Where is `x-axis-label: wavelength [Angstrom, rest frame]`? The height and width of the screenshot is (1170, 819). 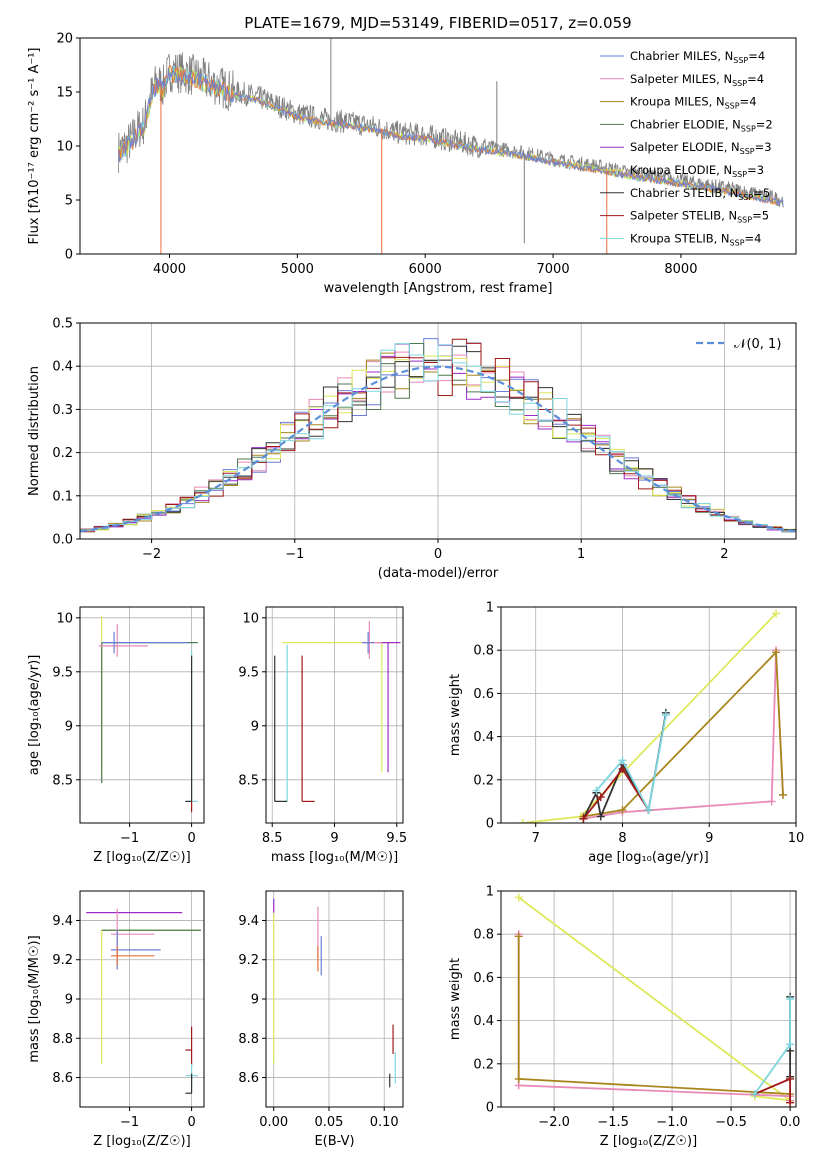
x-axis-label: wavelength [Angstrom, rest frame] is located at coordinates (438, 288).